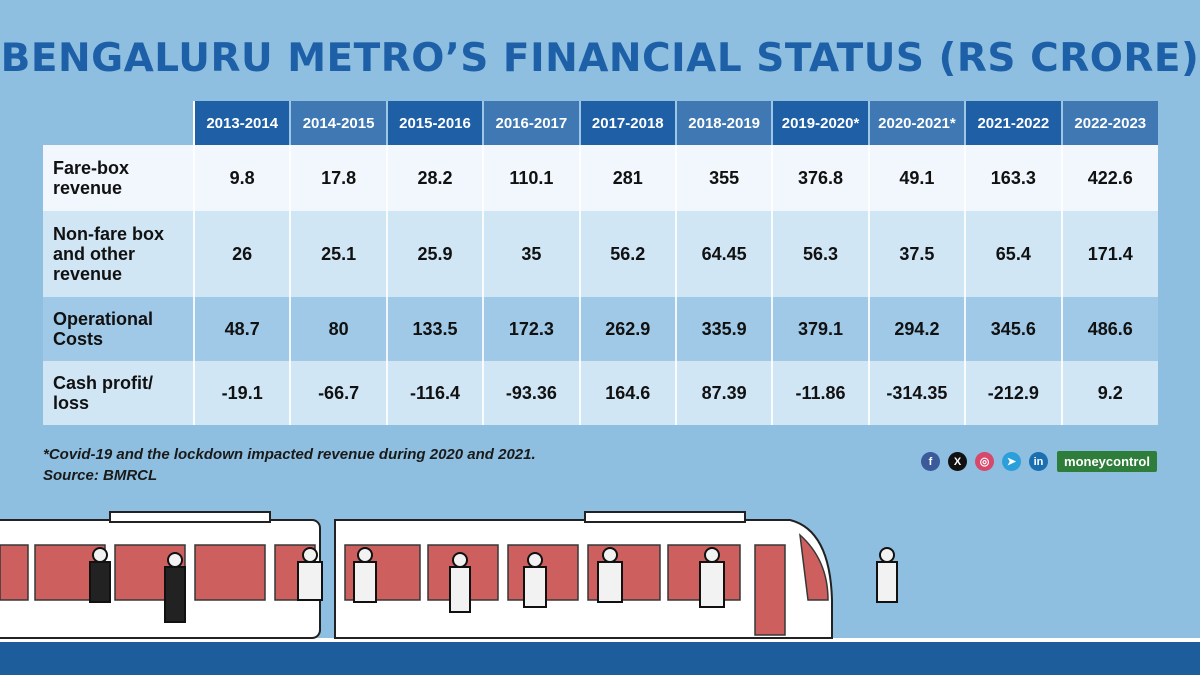 This screenshot has height=675, width=1200. I want to click on col-header: 2015-2016, so click(435, 123).